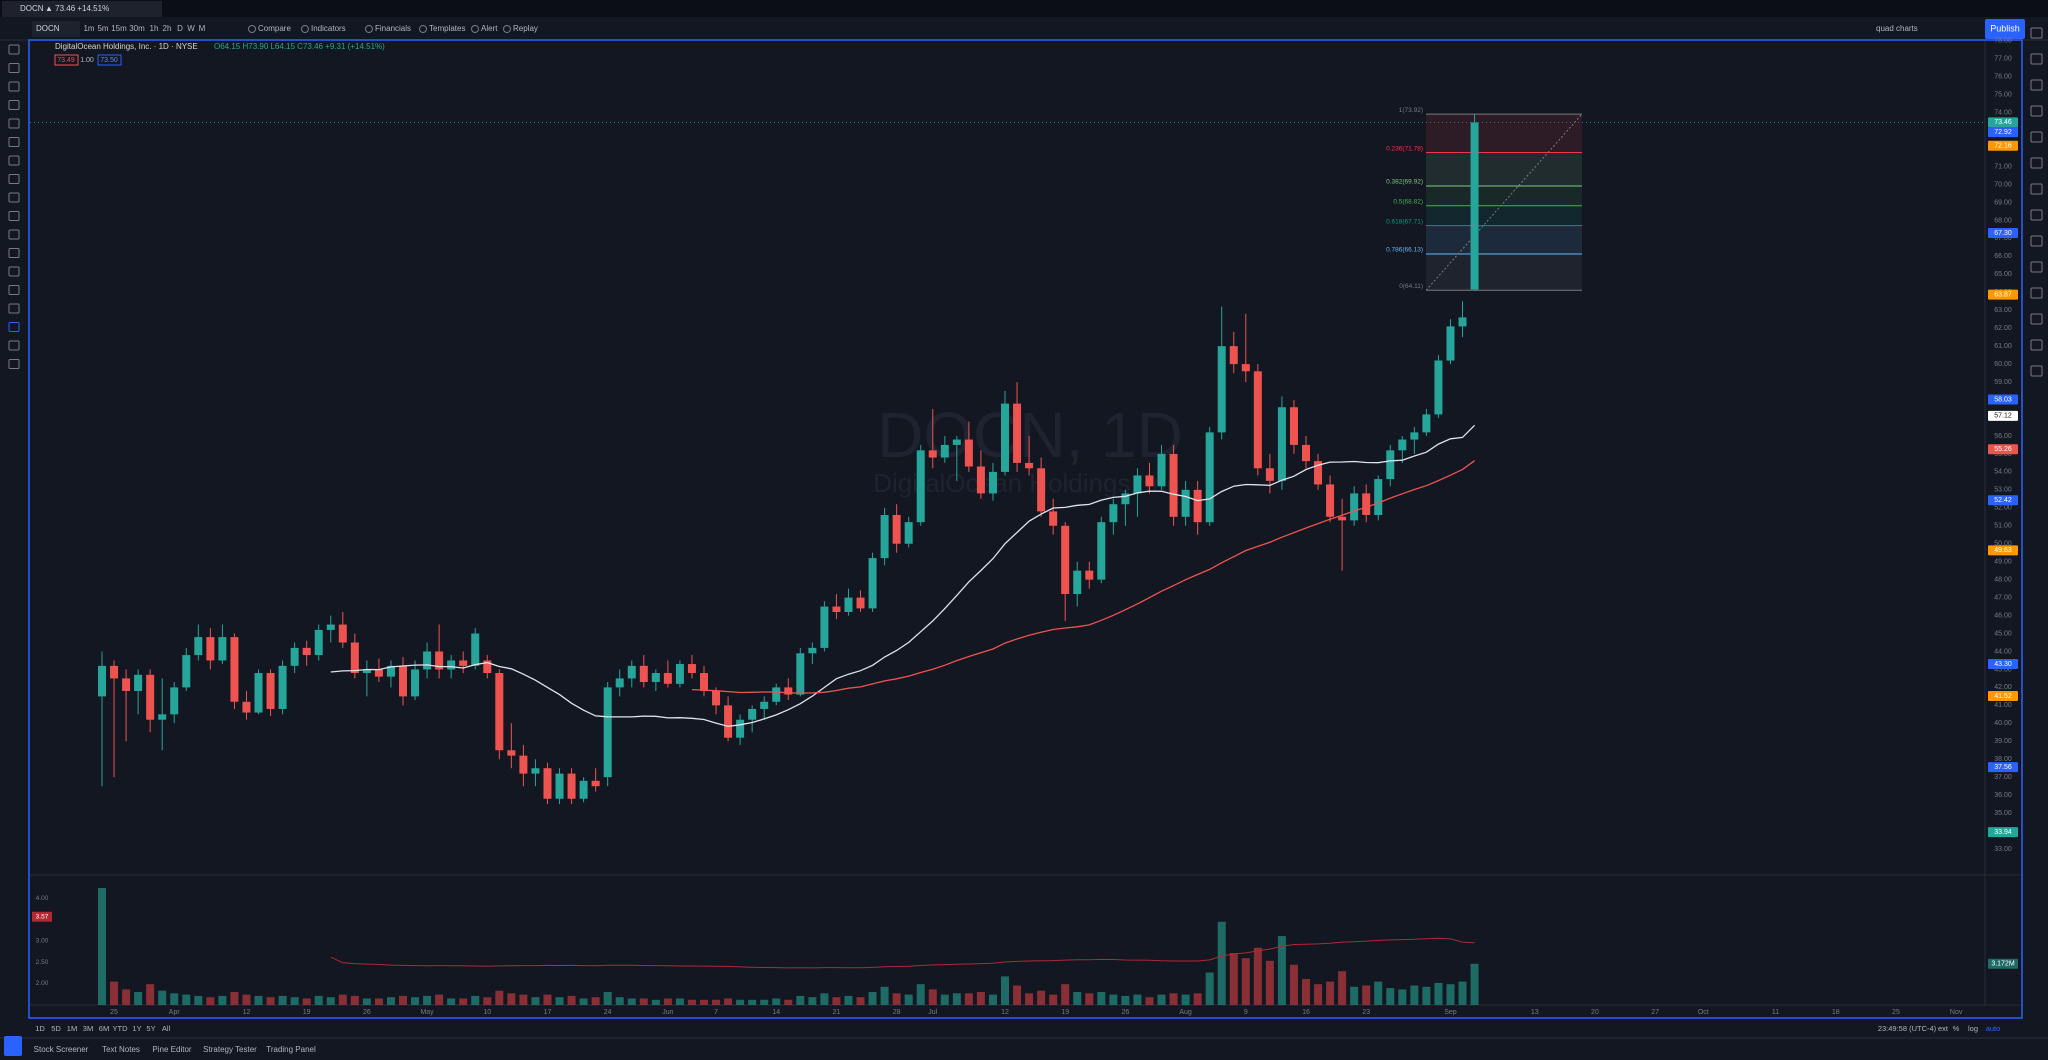  I want to click on toolbar-button: Replay, so click(525, 28).